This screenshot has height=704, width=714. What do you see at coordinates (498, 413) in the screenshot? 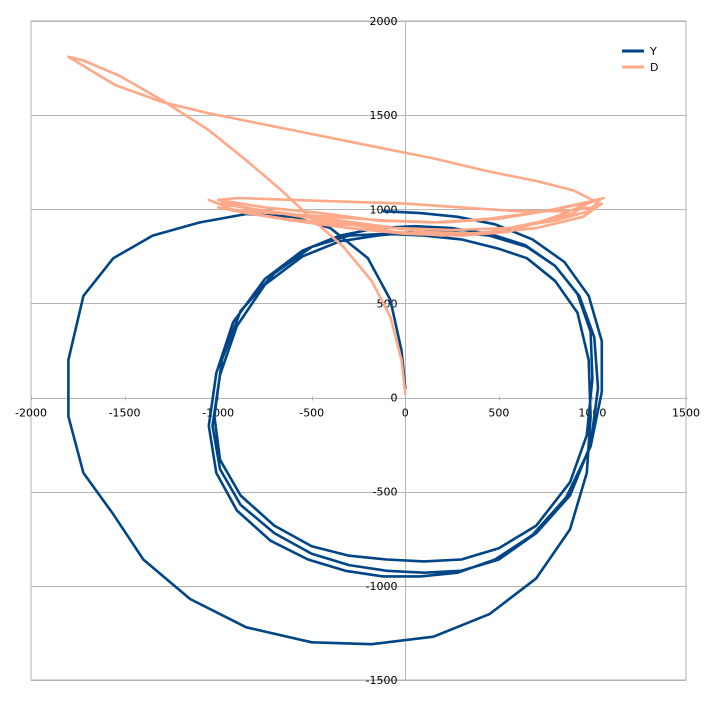
I see `x-tick-label: 500` at bounding box center [498, 413].